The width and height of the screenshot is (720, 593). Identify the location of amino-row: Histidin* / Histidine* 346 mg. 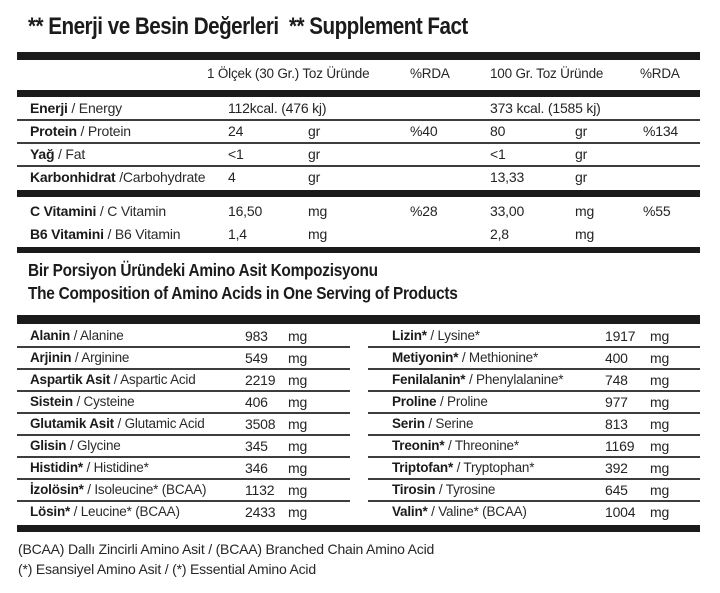
(183, 469).